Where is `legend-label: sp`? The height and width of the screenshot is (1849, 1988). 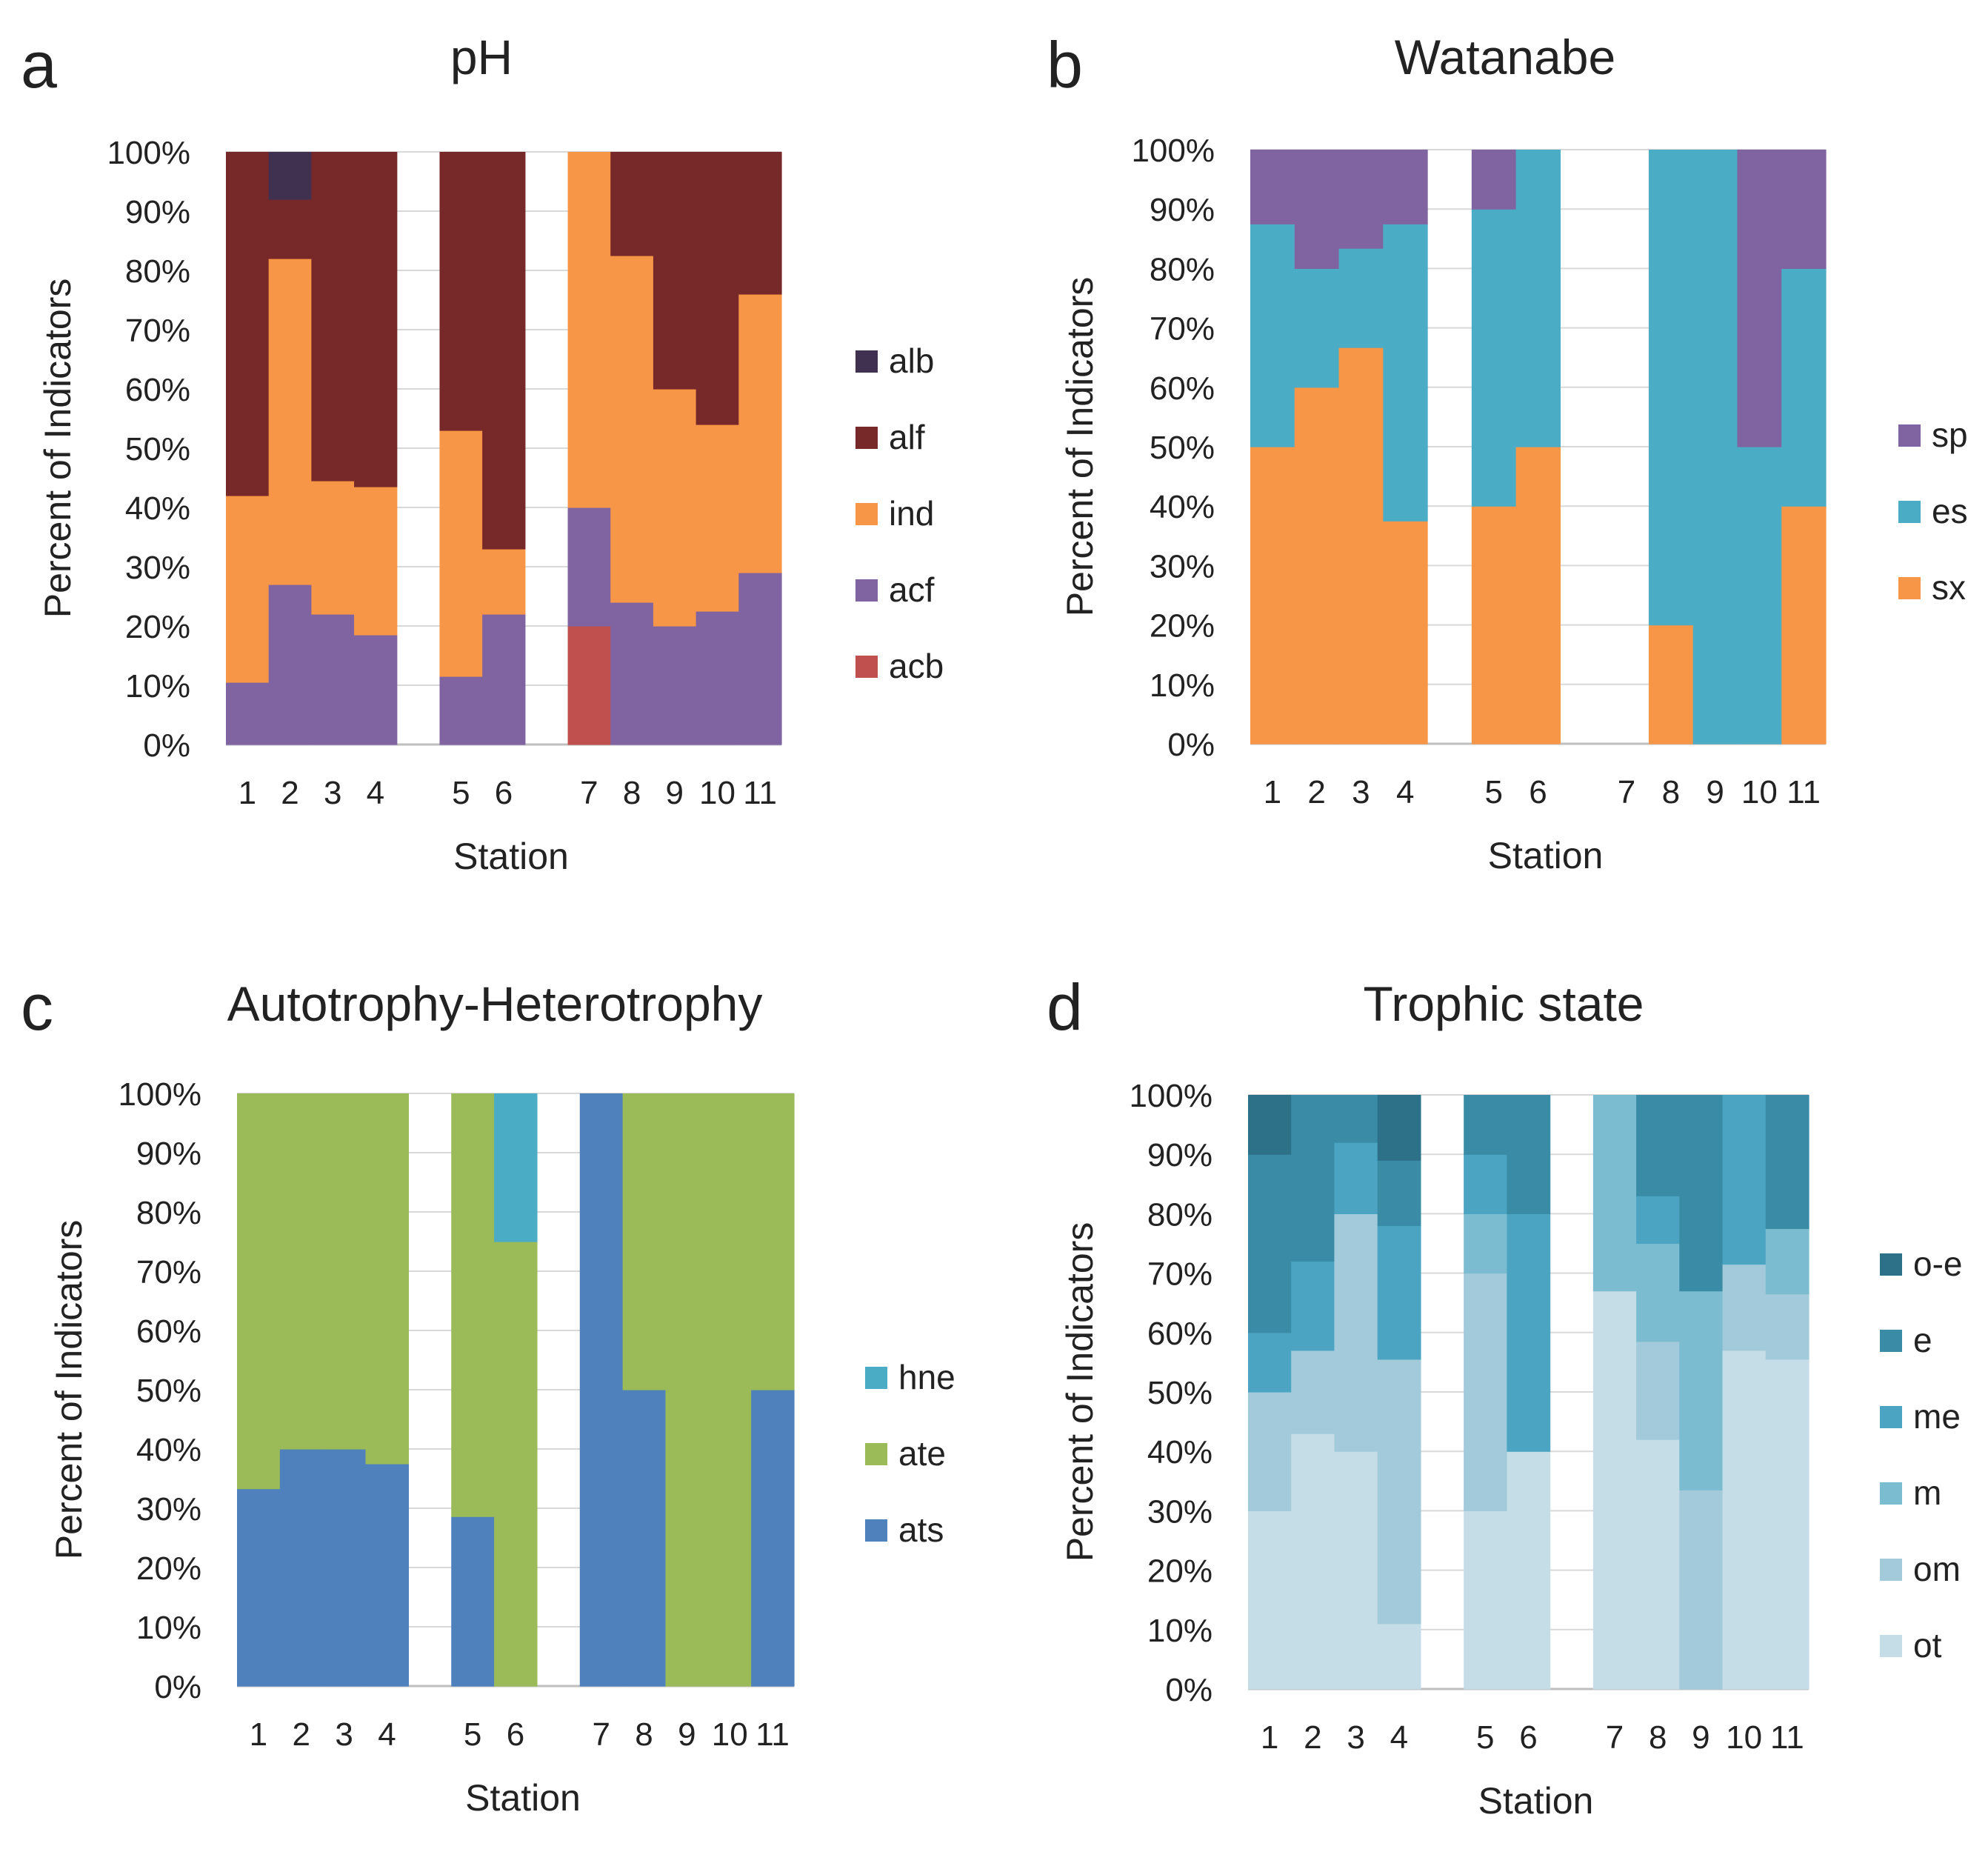 legend-label: sp is located at coordinates (1950, 435).